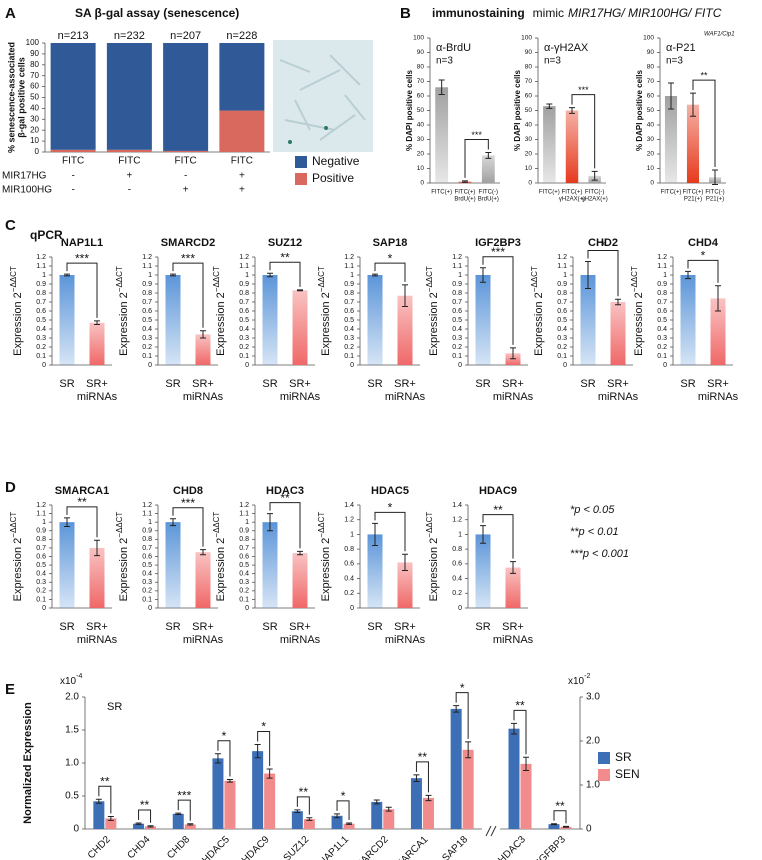 The image size is (762, 860). I want to click on y-tick-label: 10, so click(34, 140).